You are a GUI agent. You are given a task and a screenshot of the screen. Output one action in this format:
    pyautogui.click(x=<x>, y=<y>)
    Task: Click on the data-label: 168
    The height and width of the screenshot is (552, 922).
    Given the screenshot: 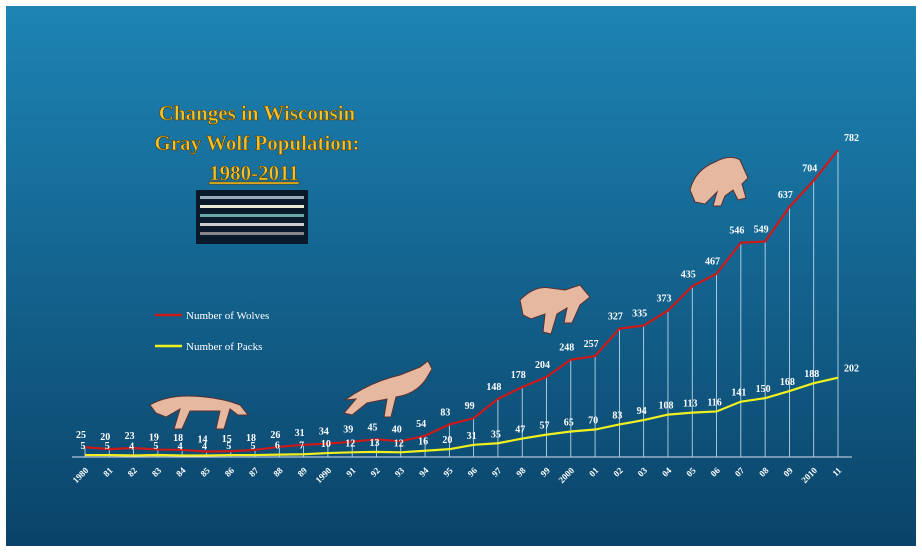 What is the action you would take?
    pyautogui.click(x=787, y=382)
    